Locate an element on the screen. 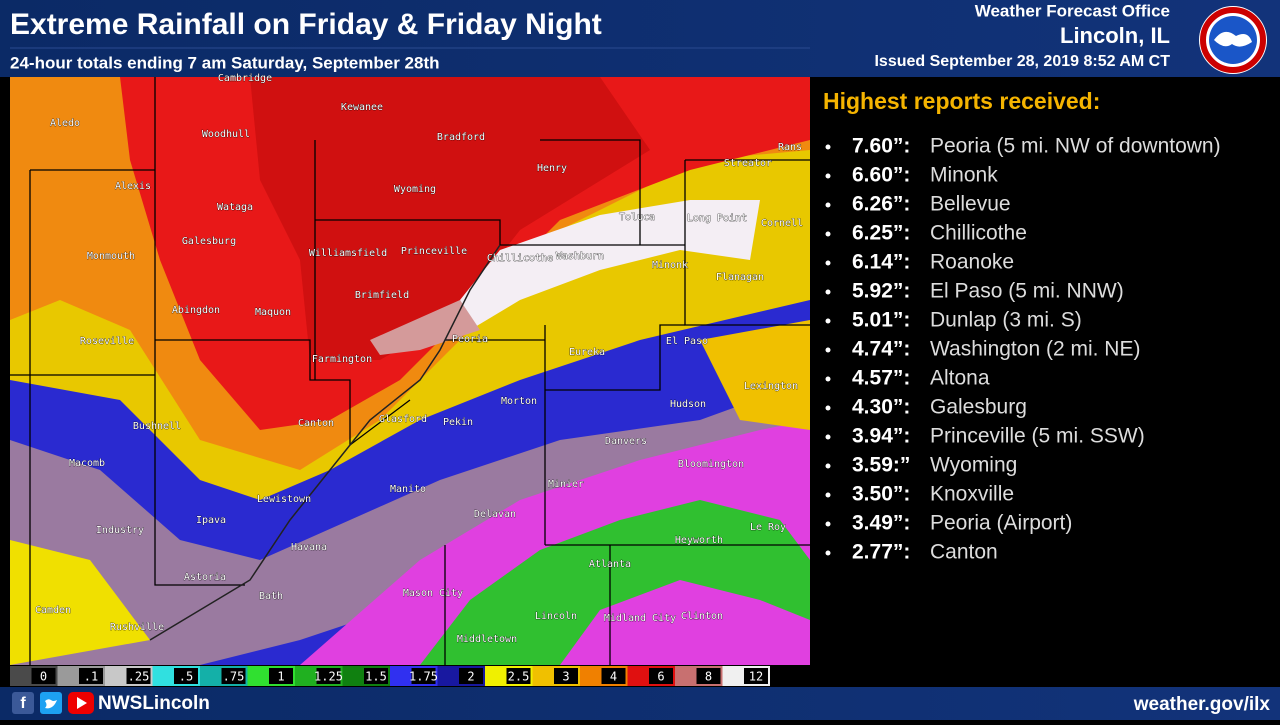  office: Weather Forecast Office is located at coordinates (1072, 10).